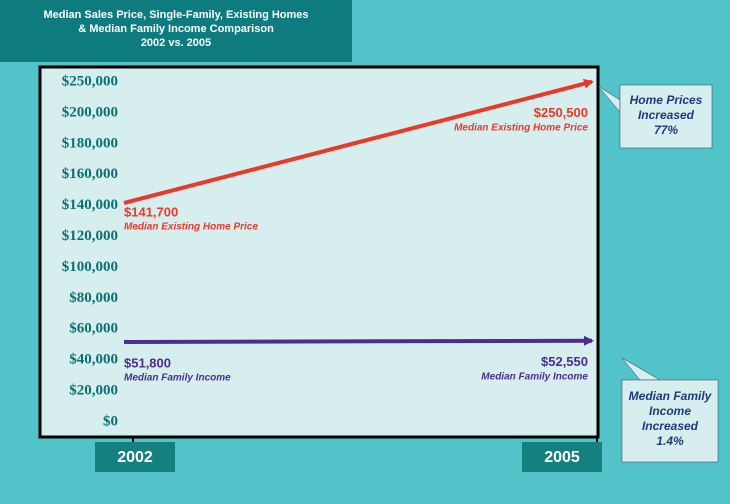 The height and width of the screenshot is (504, 730). I want to click on y-tick-label: $20,000, so click(93, 391).